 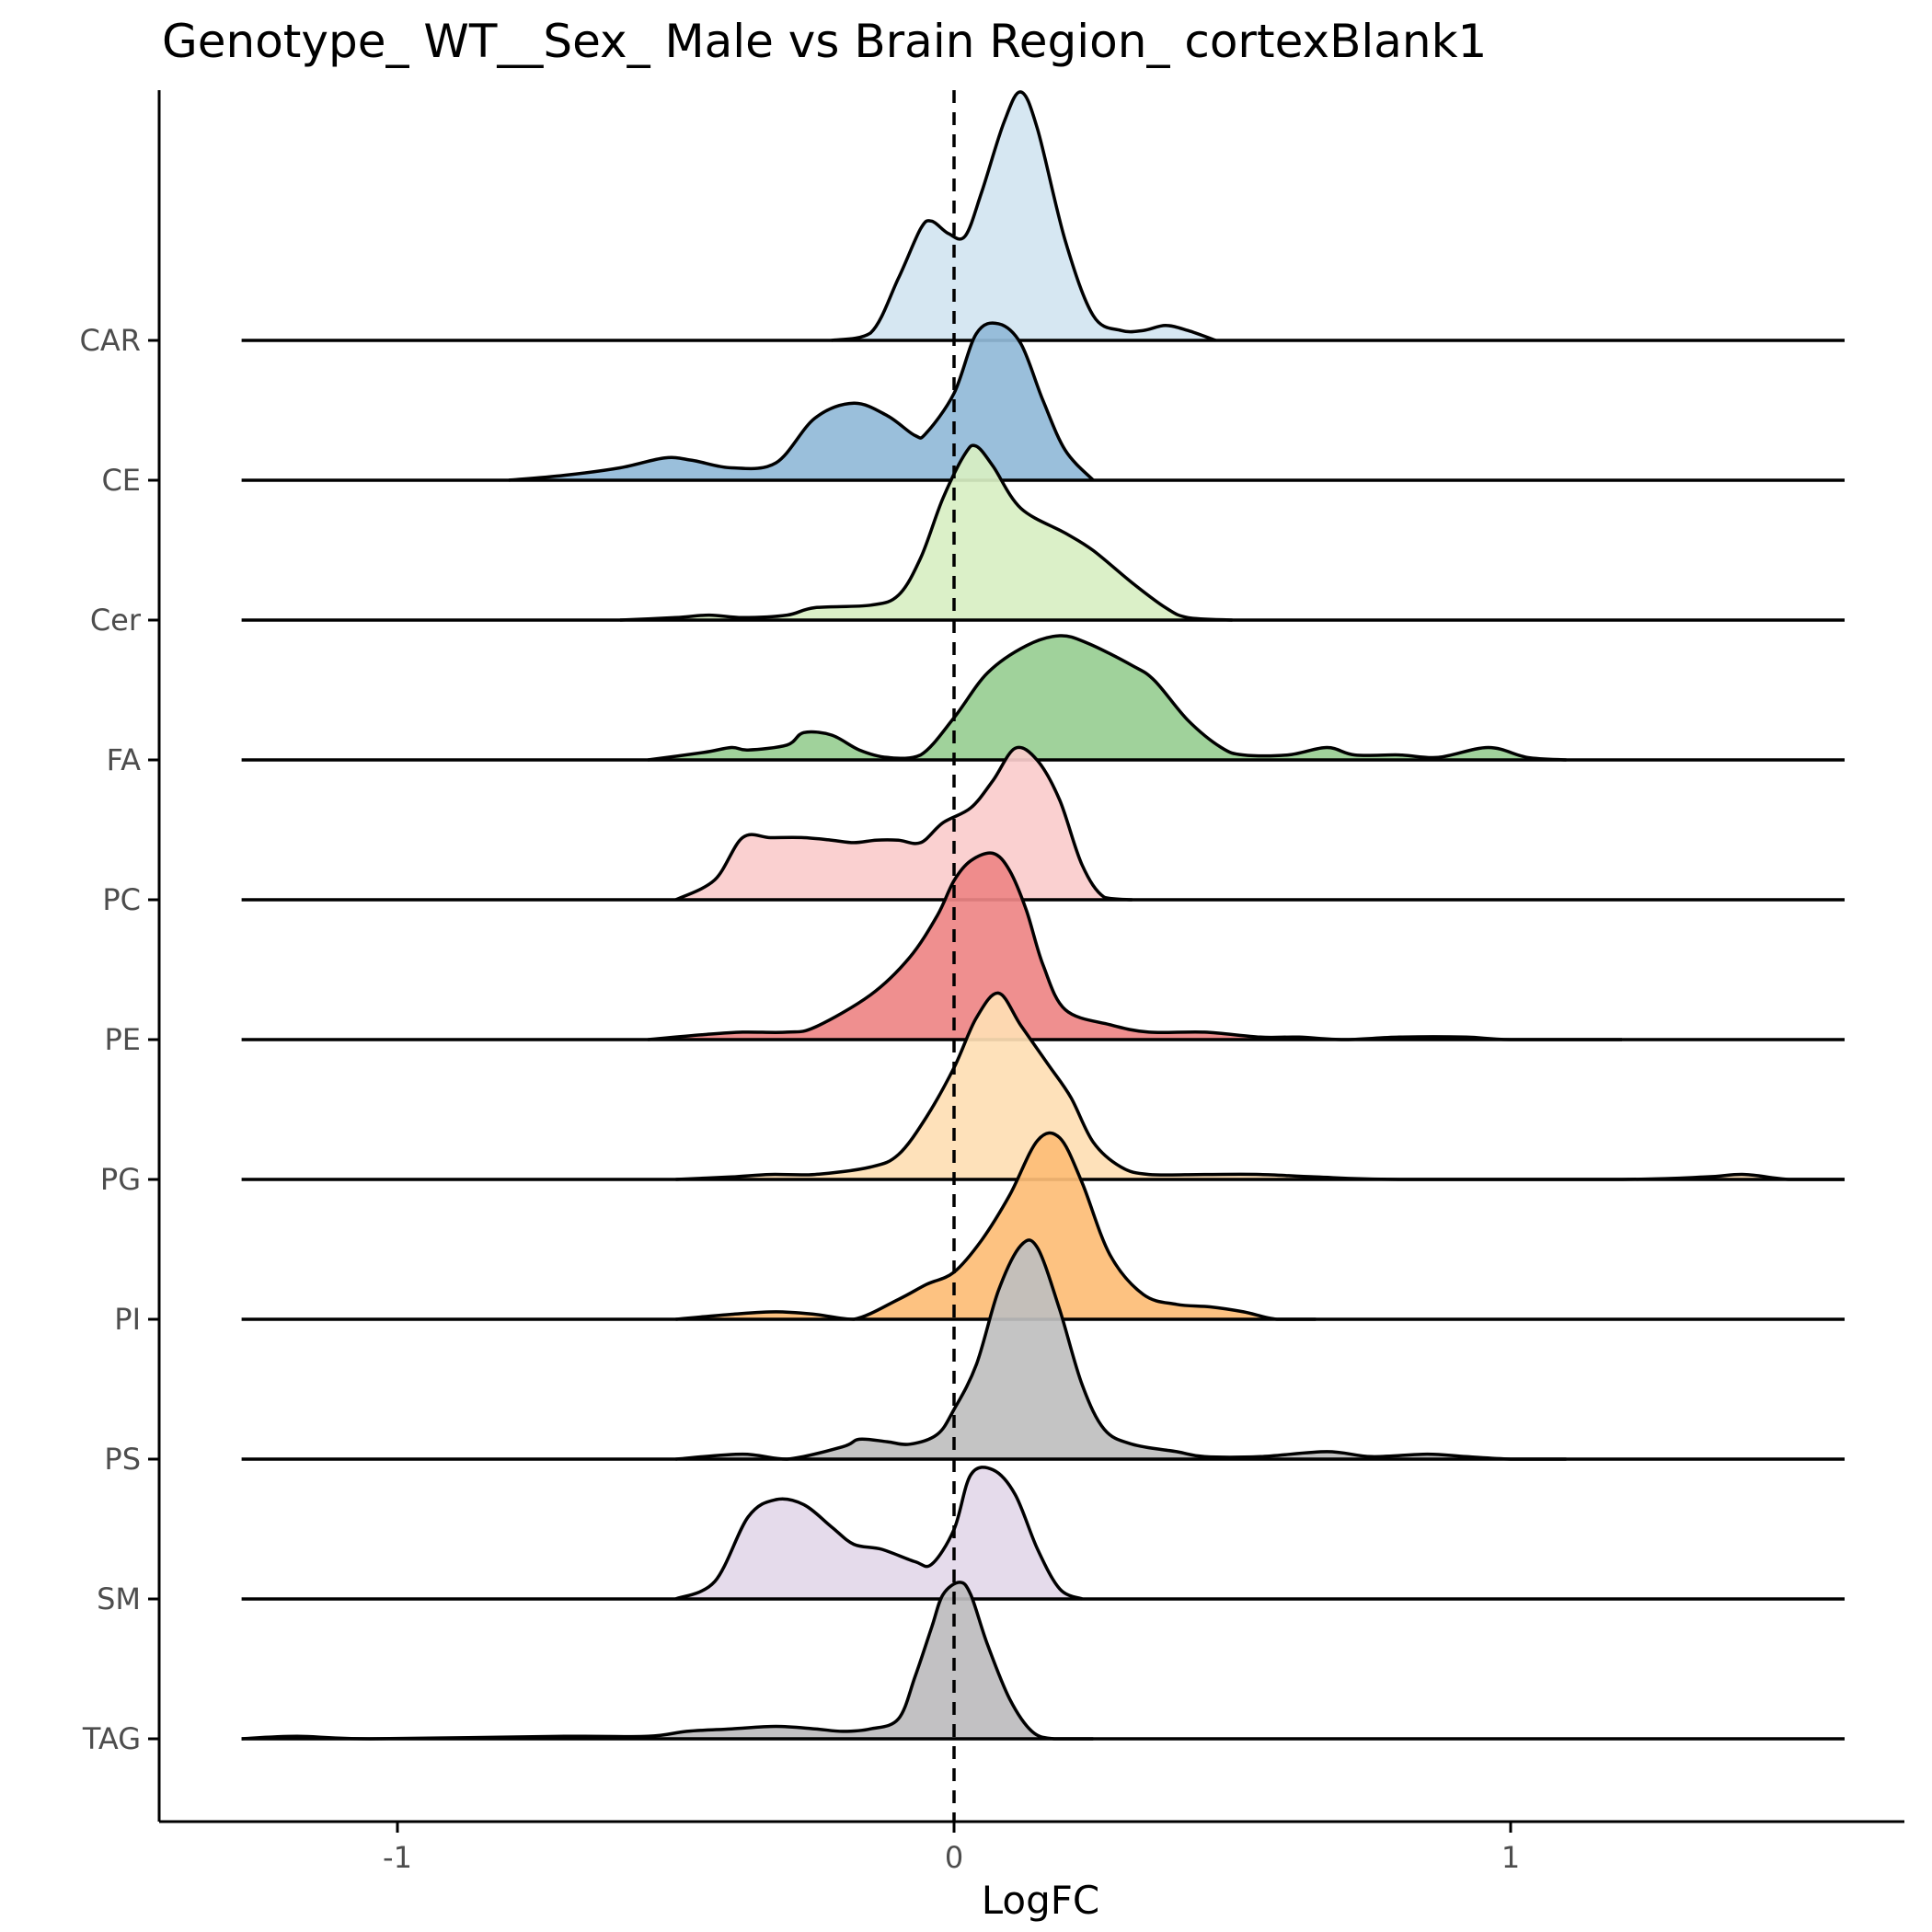 I want to click on ridge-area-pg, so click(x=1260, y=1086).